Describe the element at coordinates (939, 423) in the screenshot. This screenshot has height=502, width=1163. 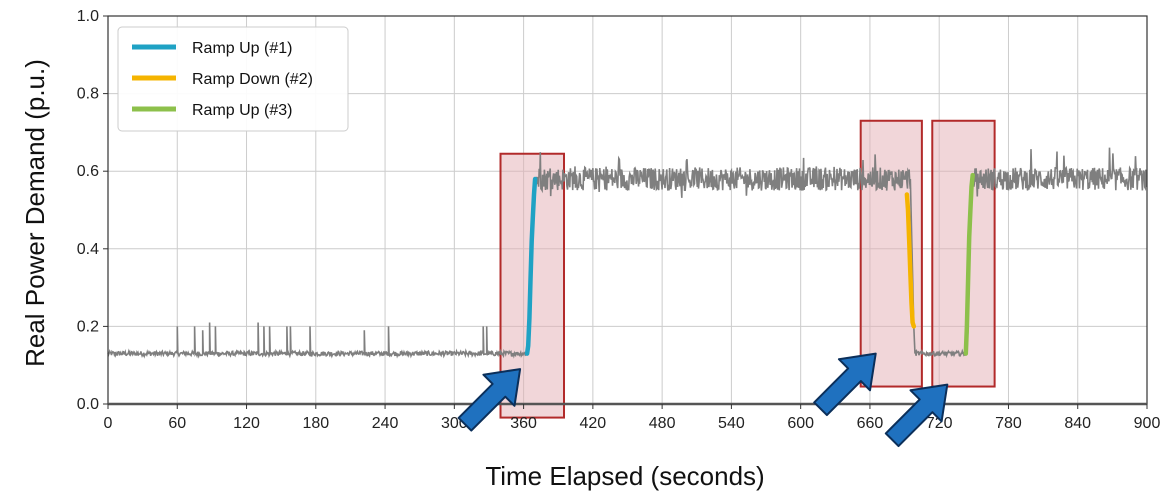
I see `x-tick-label: 720` at that location.